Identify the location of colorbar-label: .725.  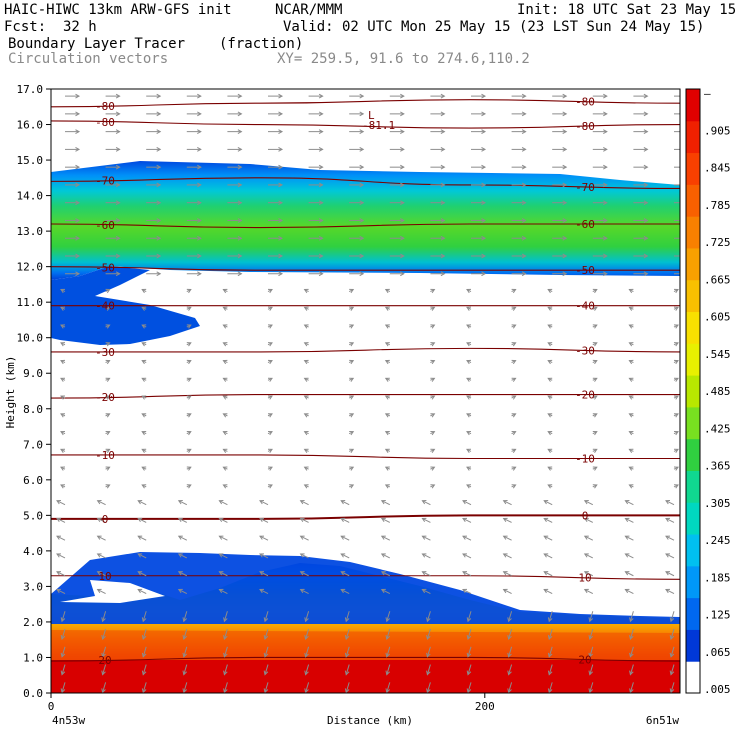
(717, 242).